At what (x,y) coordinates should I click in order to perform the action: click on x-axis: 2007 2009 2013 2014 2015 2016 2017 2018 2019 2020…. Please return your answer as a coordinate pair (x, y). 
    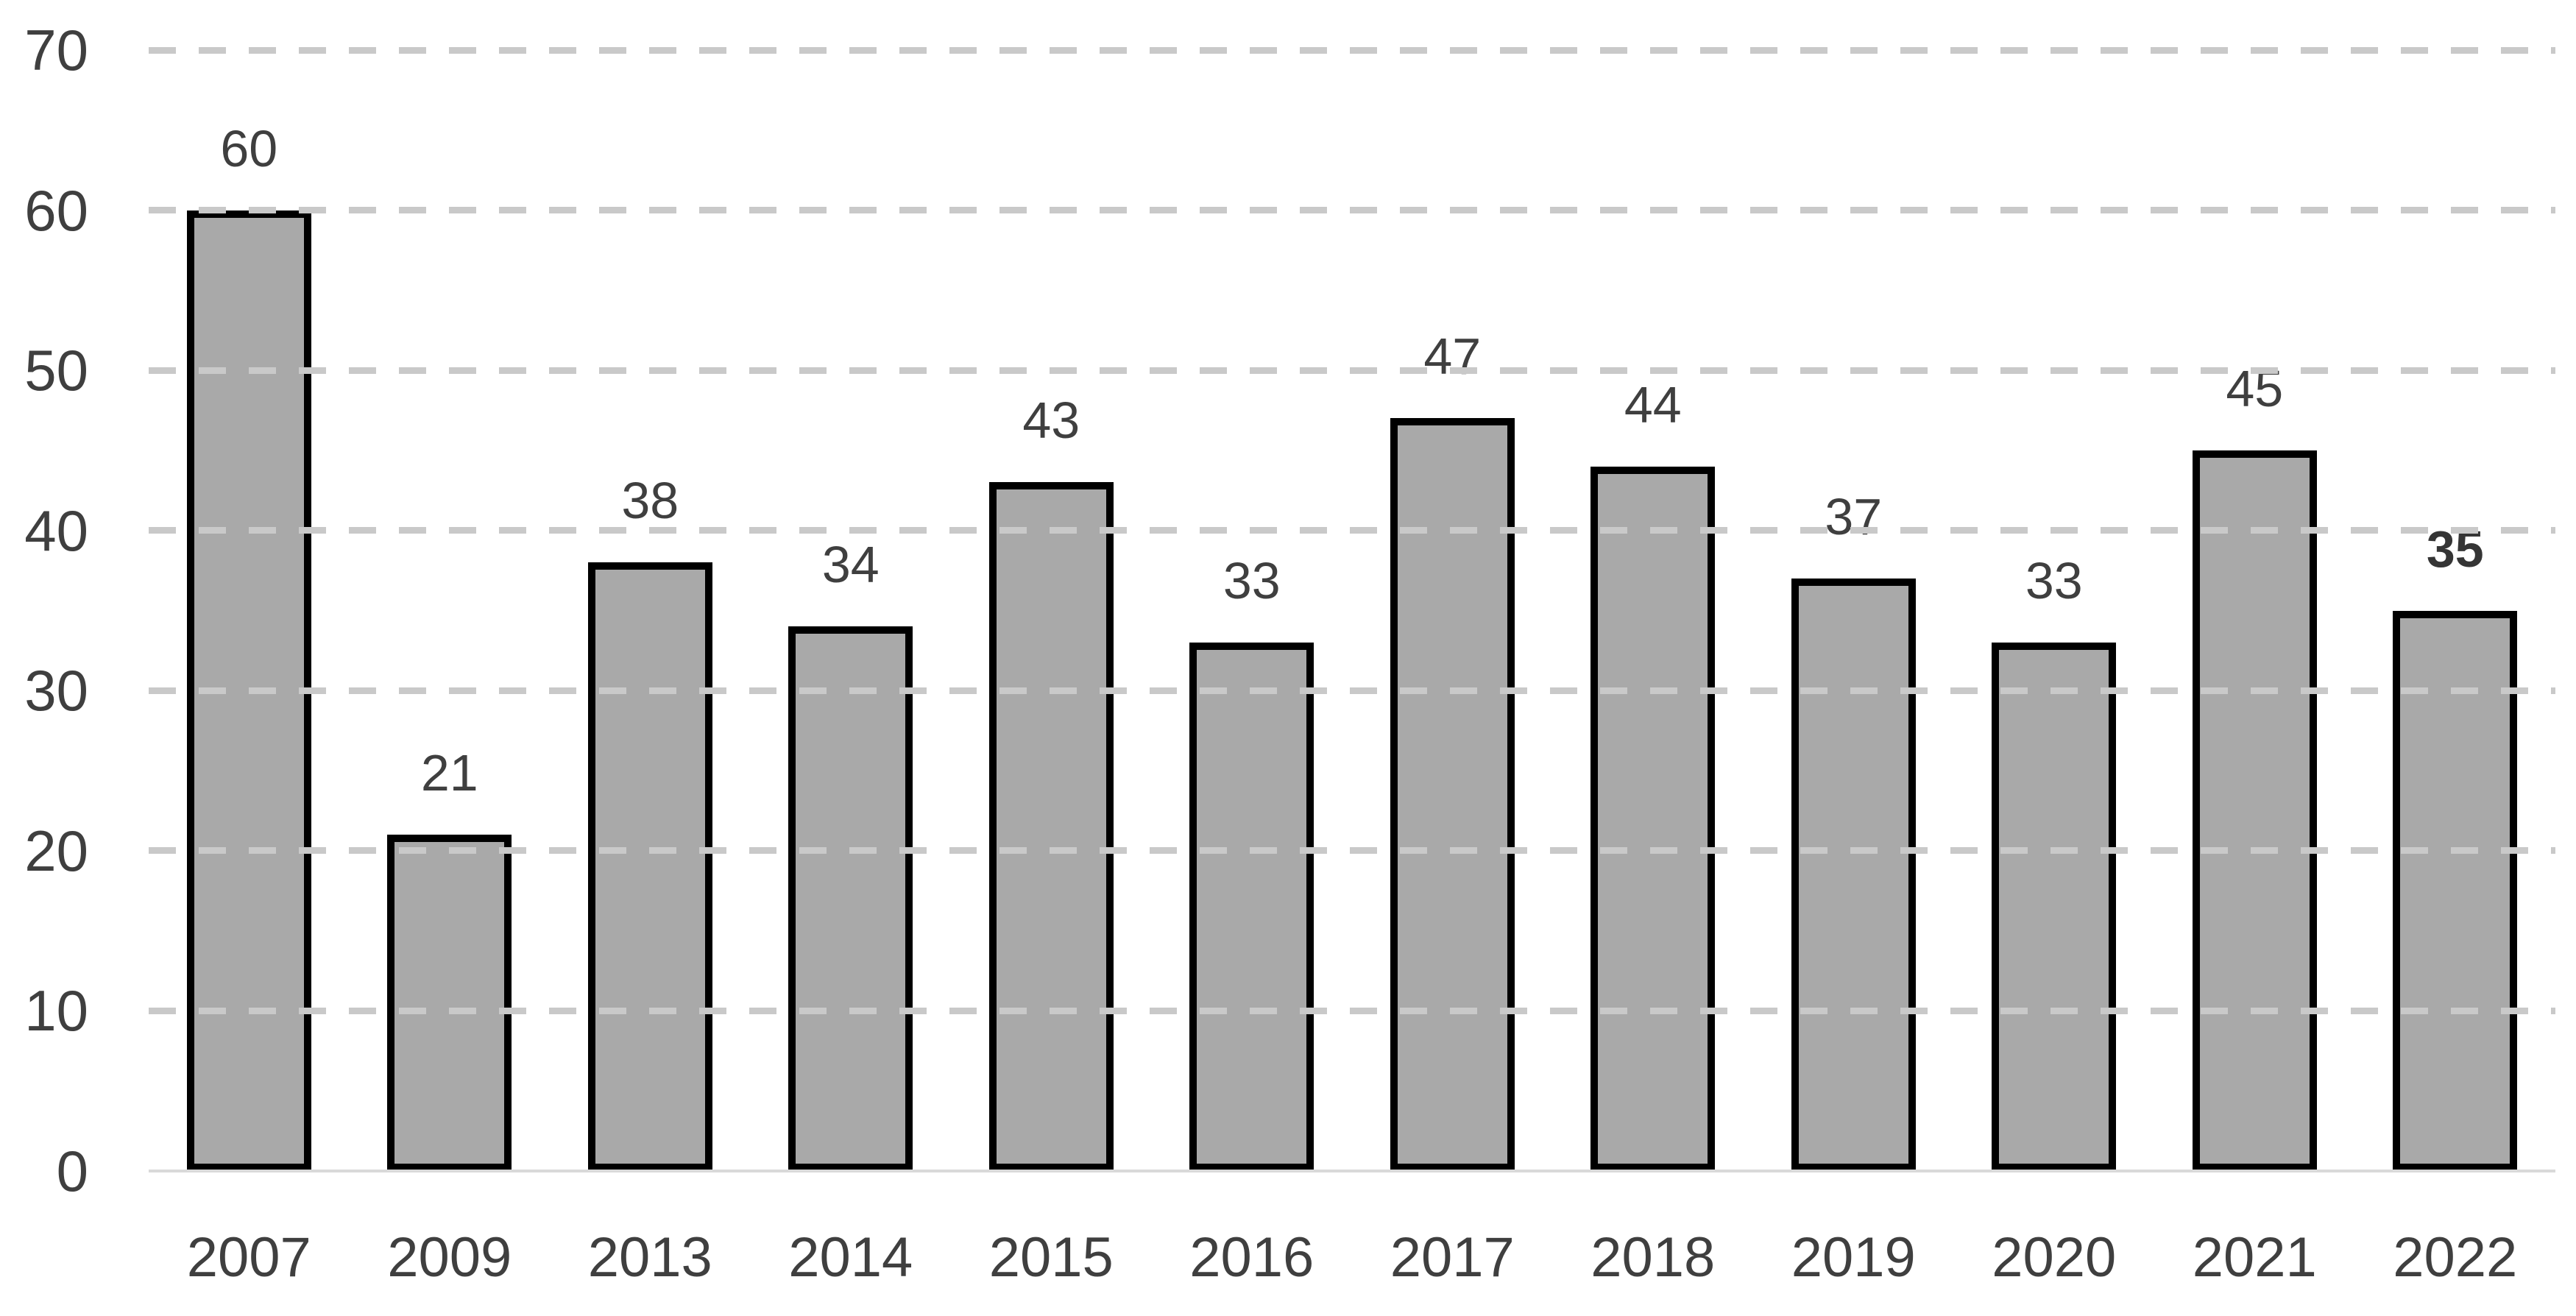
    Looking at the image, I should click on (1352, 1257).